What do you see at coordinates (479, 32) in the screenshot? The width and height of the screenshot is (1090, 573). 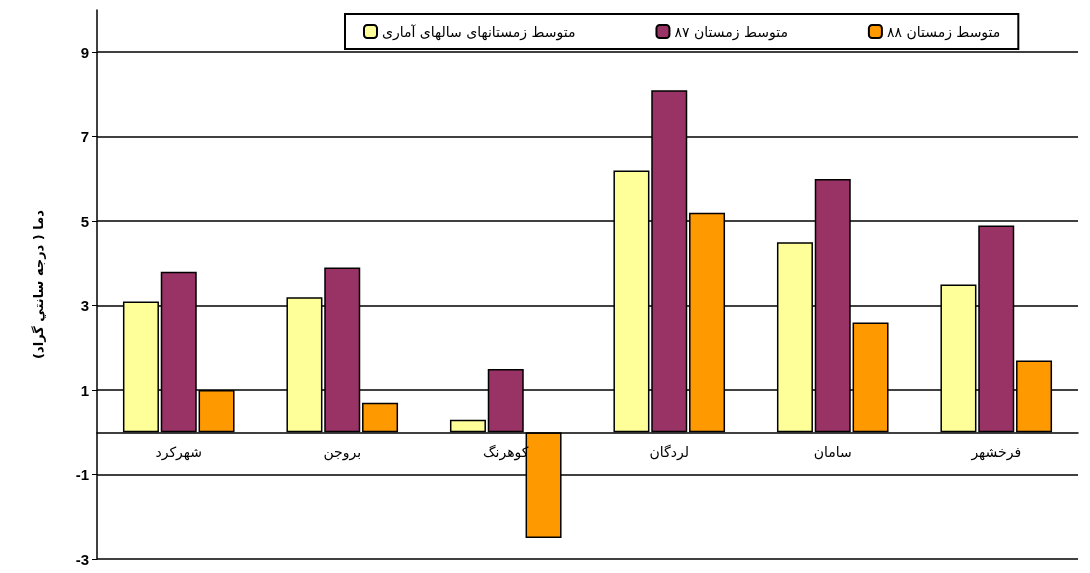 I see `legend-label: متوسط زمستانهای سالهای آماری` at bounding box center [479, 32].